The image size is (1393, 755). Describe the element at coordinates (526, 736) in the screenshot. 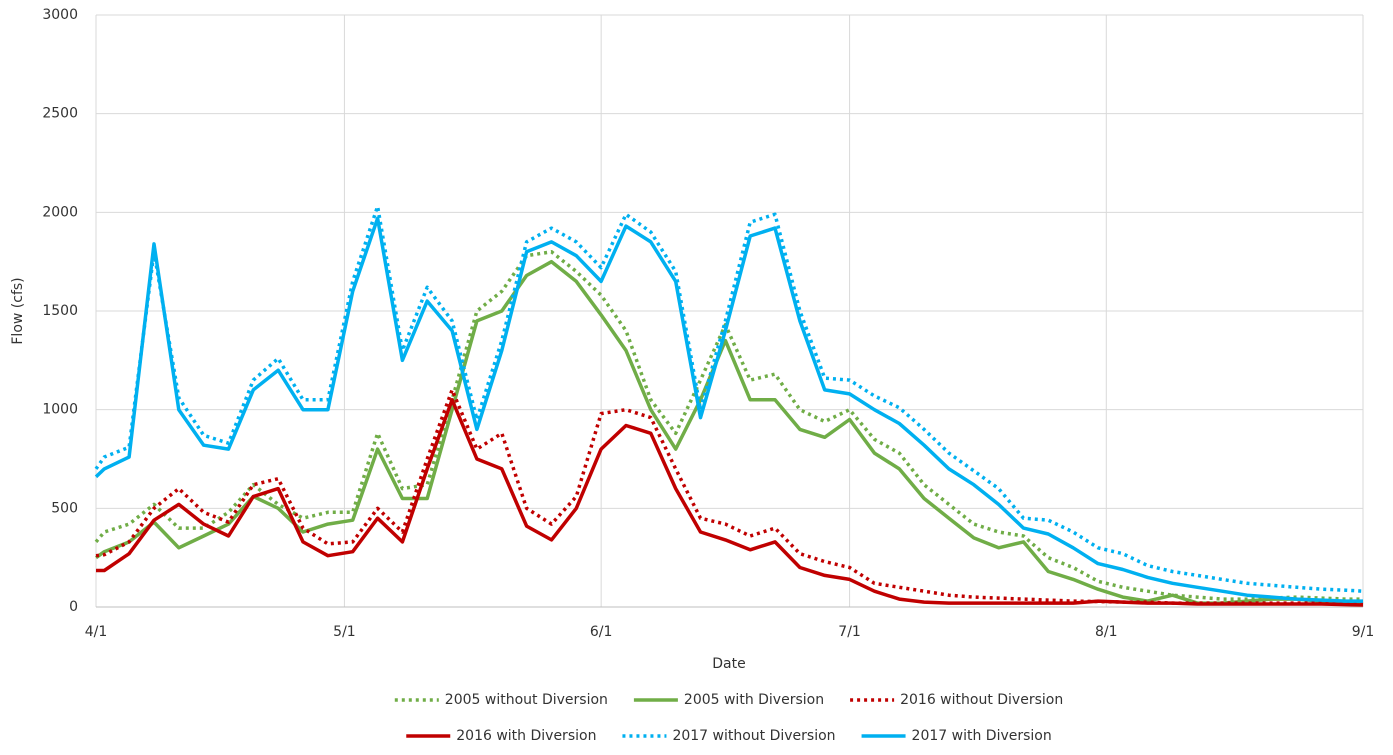

I see `legend-label: 2016 with Diversion` at that location.